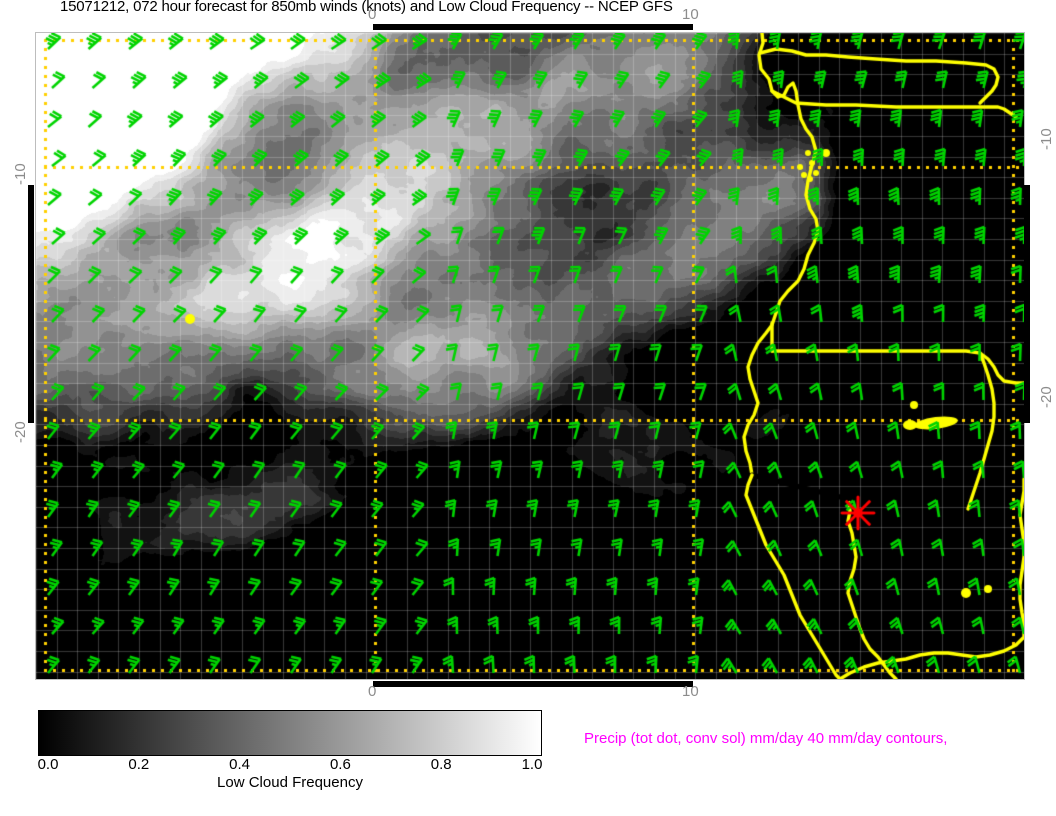  What do you see at coordinates (20, 174) in the screenshot?
I see `axis-tick-left-minus10: -10` at bounding box center [20, 174].